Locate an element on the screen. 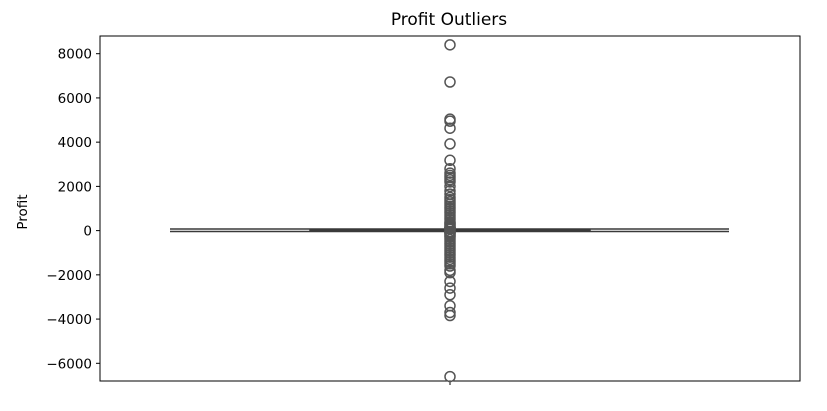 The width and height of the screenshot is (827, 411). y-tick-label: −2000 is located at coordinates (69, 276).